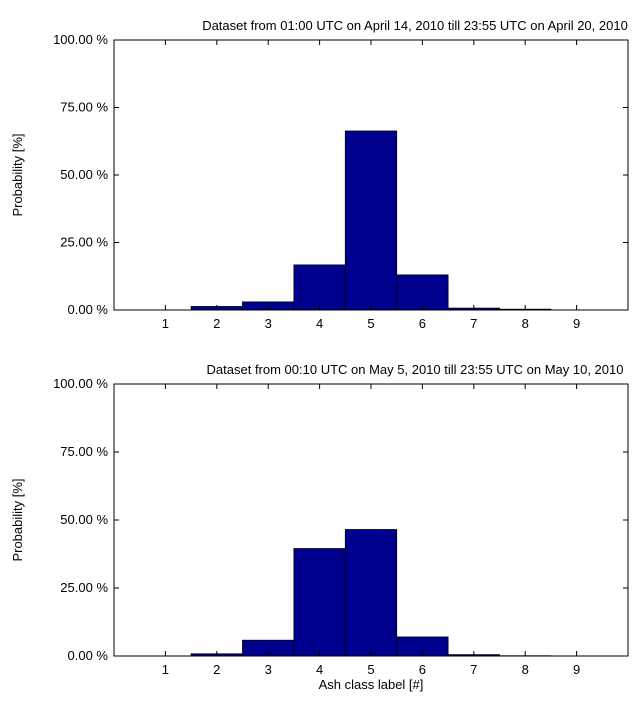  What do you see at coordinates (371, 684) in the screenshot?
I see `x-axis-label: Ash class label [#]` at bounding box center [371, 684].